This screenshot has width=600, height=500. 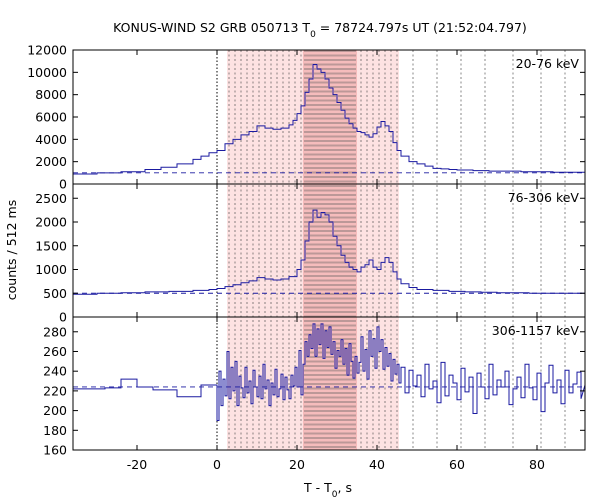 I want to click on y-tick-label: 10000, so click(x=47, y=72).